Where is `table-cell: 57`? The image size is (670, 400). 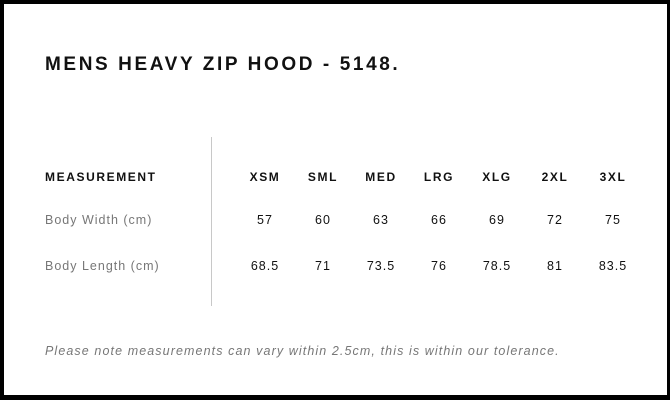
table-cell: 57 is located at coordinates (265, 220).